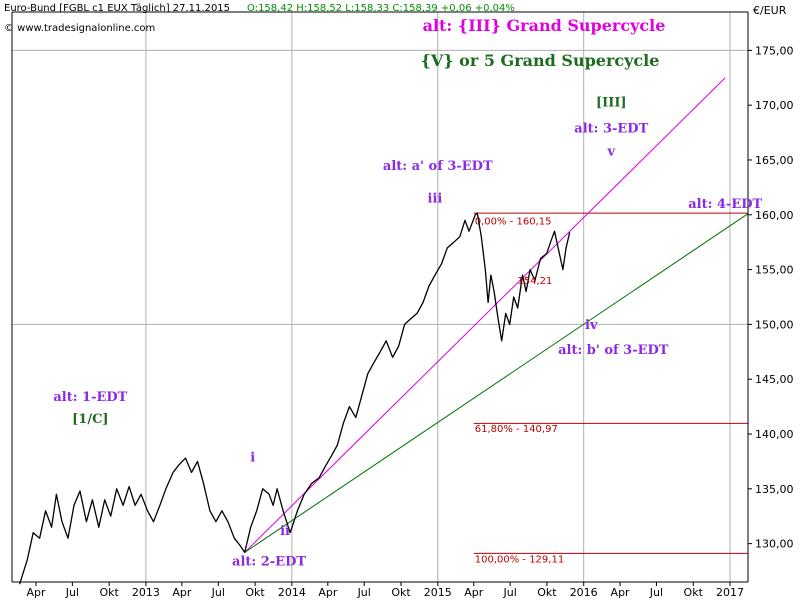 This screenshot has width=800, height=600. What do you see at coordinates (544, 25) in the screenshot?
I see `alt-title: alt: {III} Grand Supercycle` at bounding box center [544, 25].